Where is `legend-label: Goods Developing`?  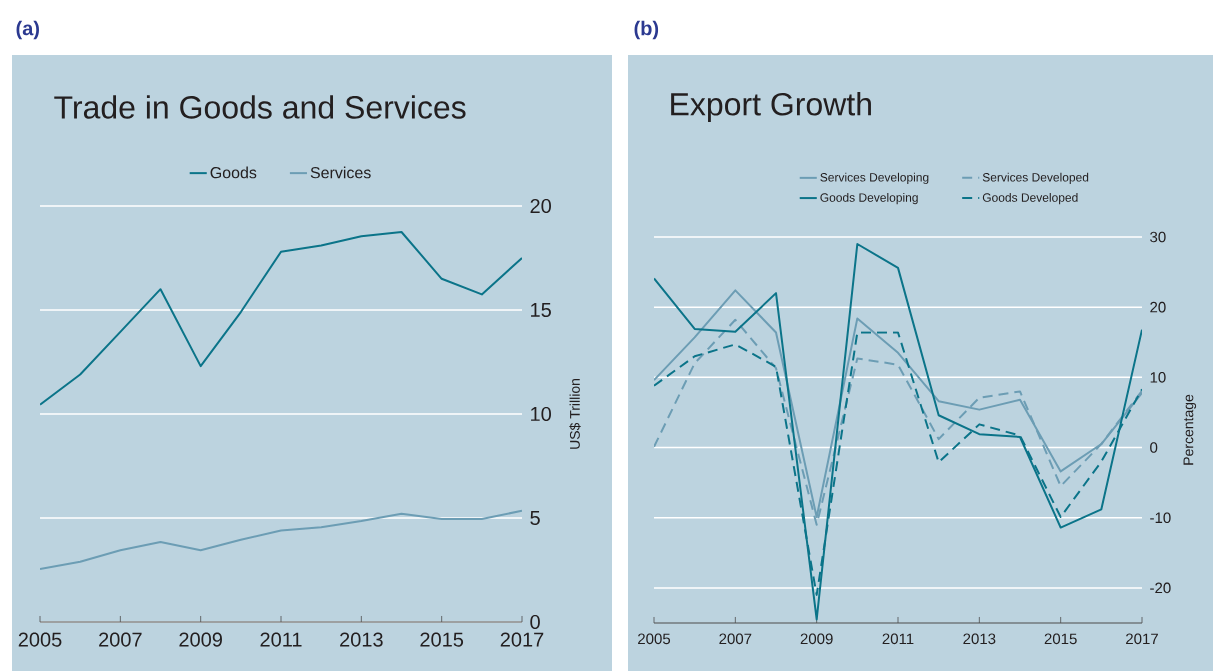
legend-label: Goods Developing is located at coordinates (869, 198).